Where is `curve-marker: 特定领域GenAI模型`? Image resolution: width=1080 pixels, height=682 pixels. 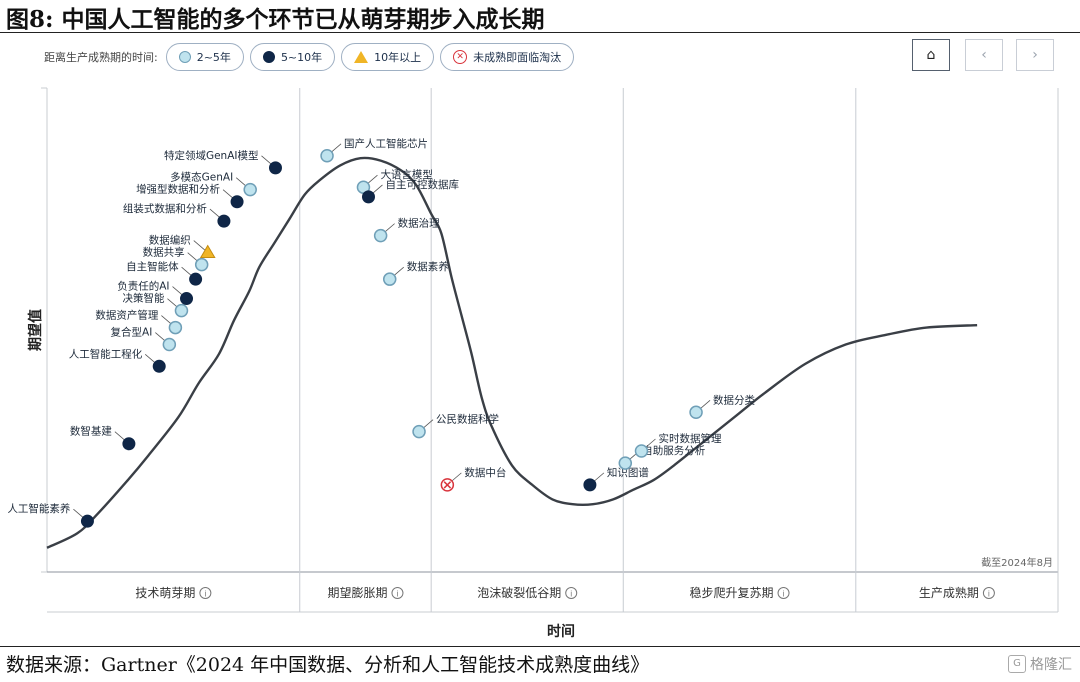
curve-marker: 特定领域GenAI模型 is located at coordinates (223, 162).